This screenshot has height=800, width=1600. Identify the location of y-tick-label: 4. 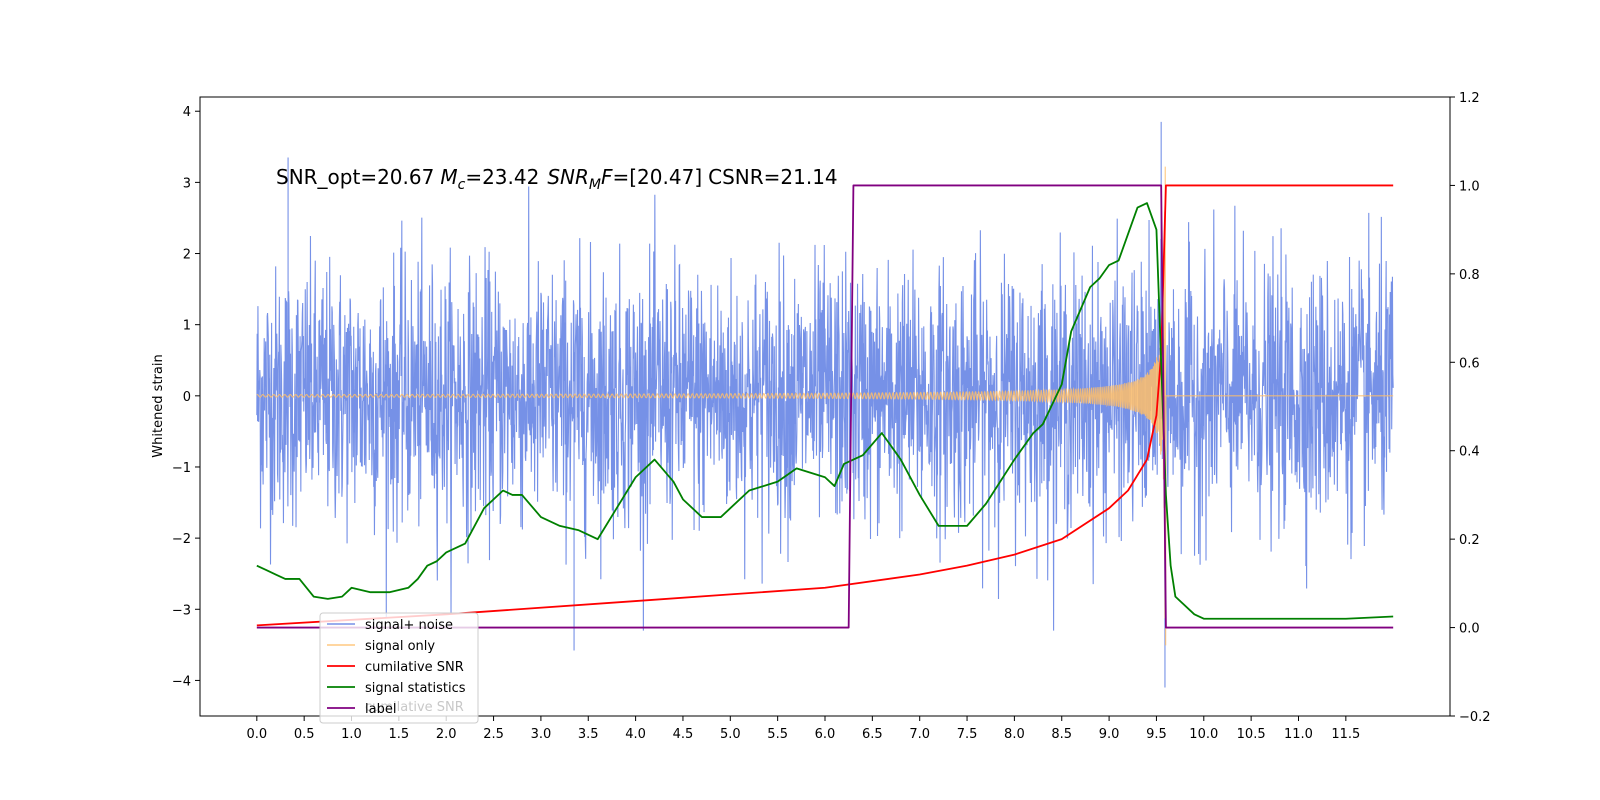
(187, 112).